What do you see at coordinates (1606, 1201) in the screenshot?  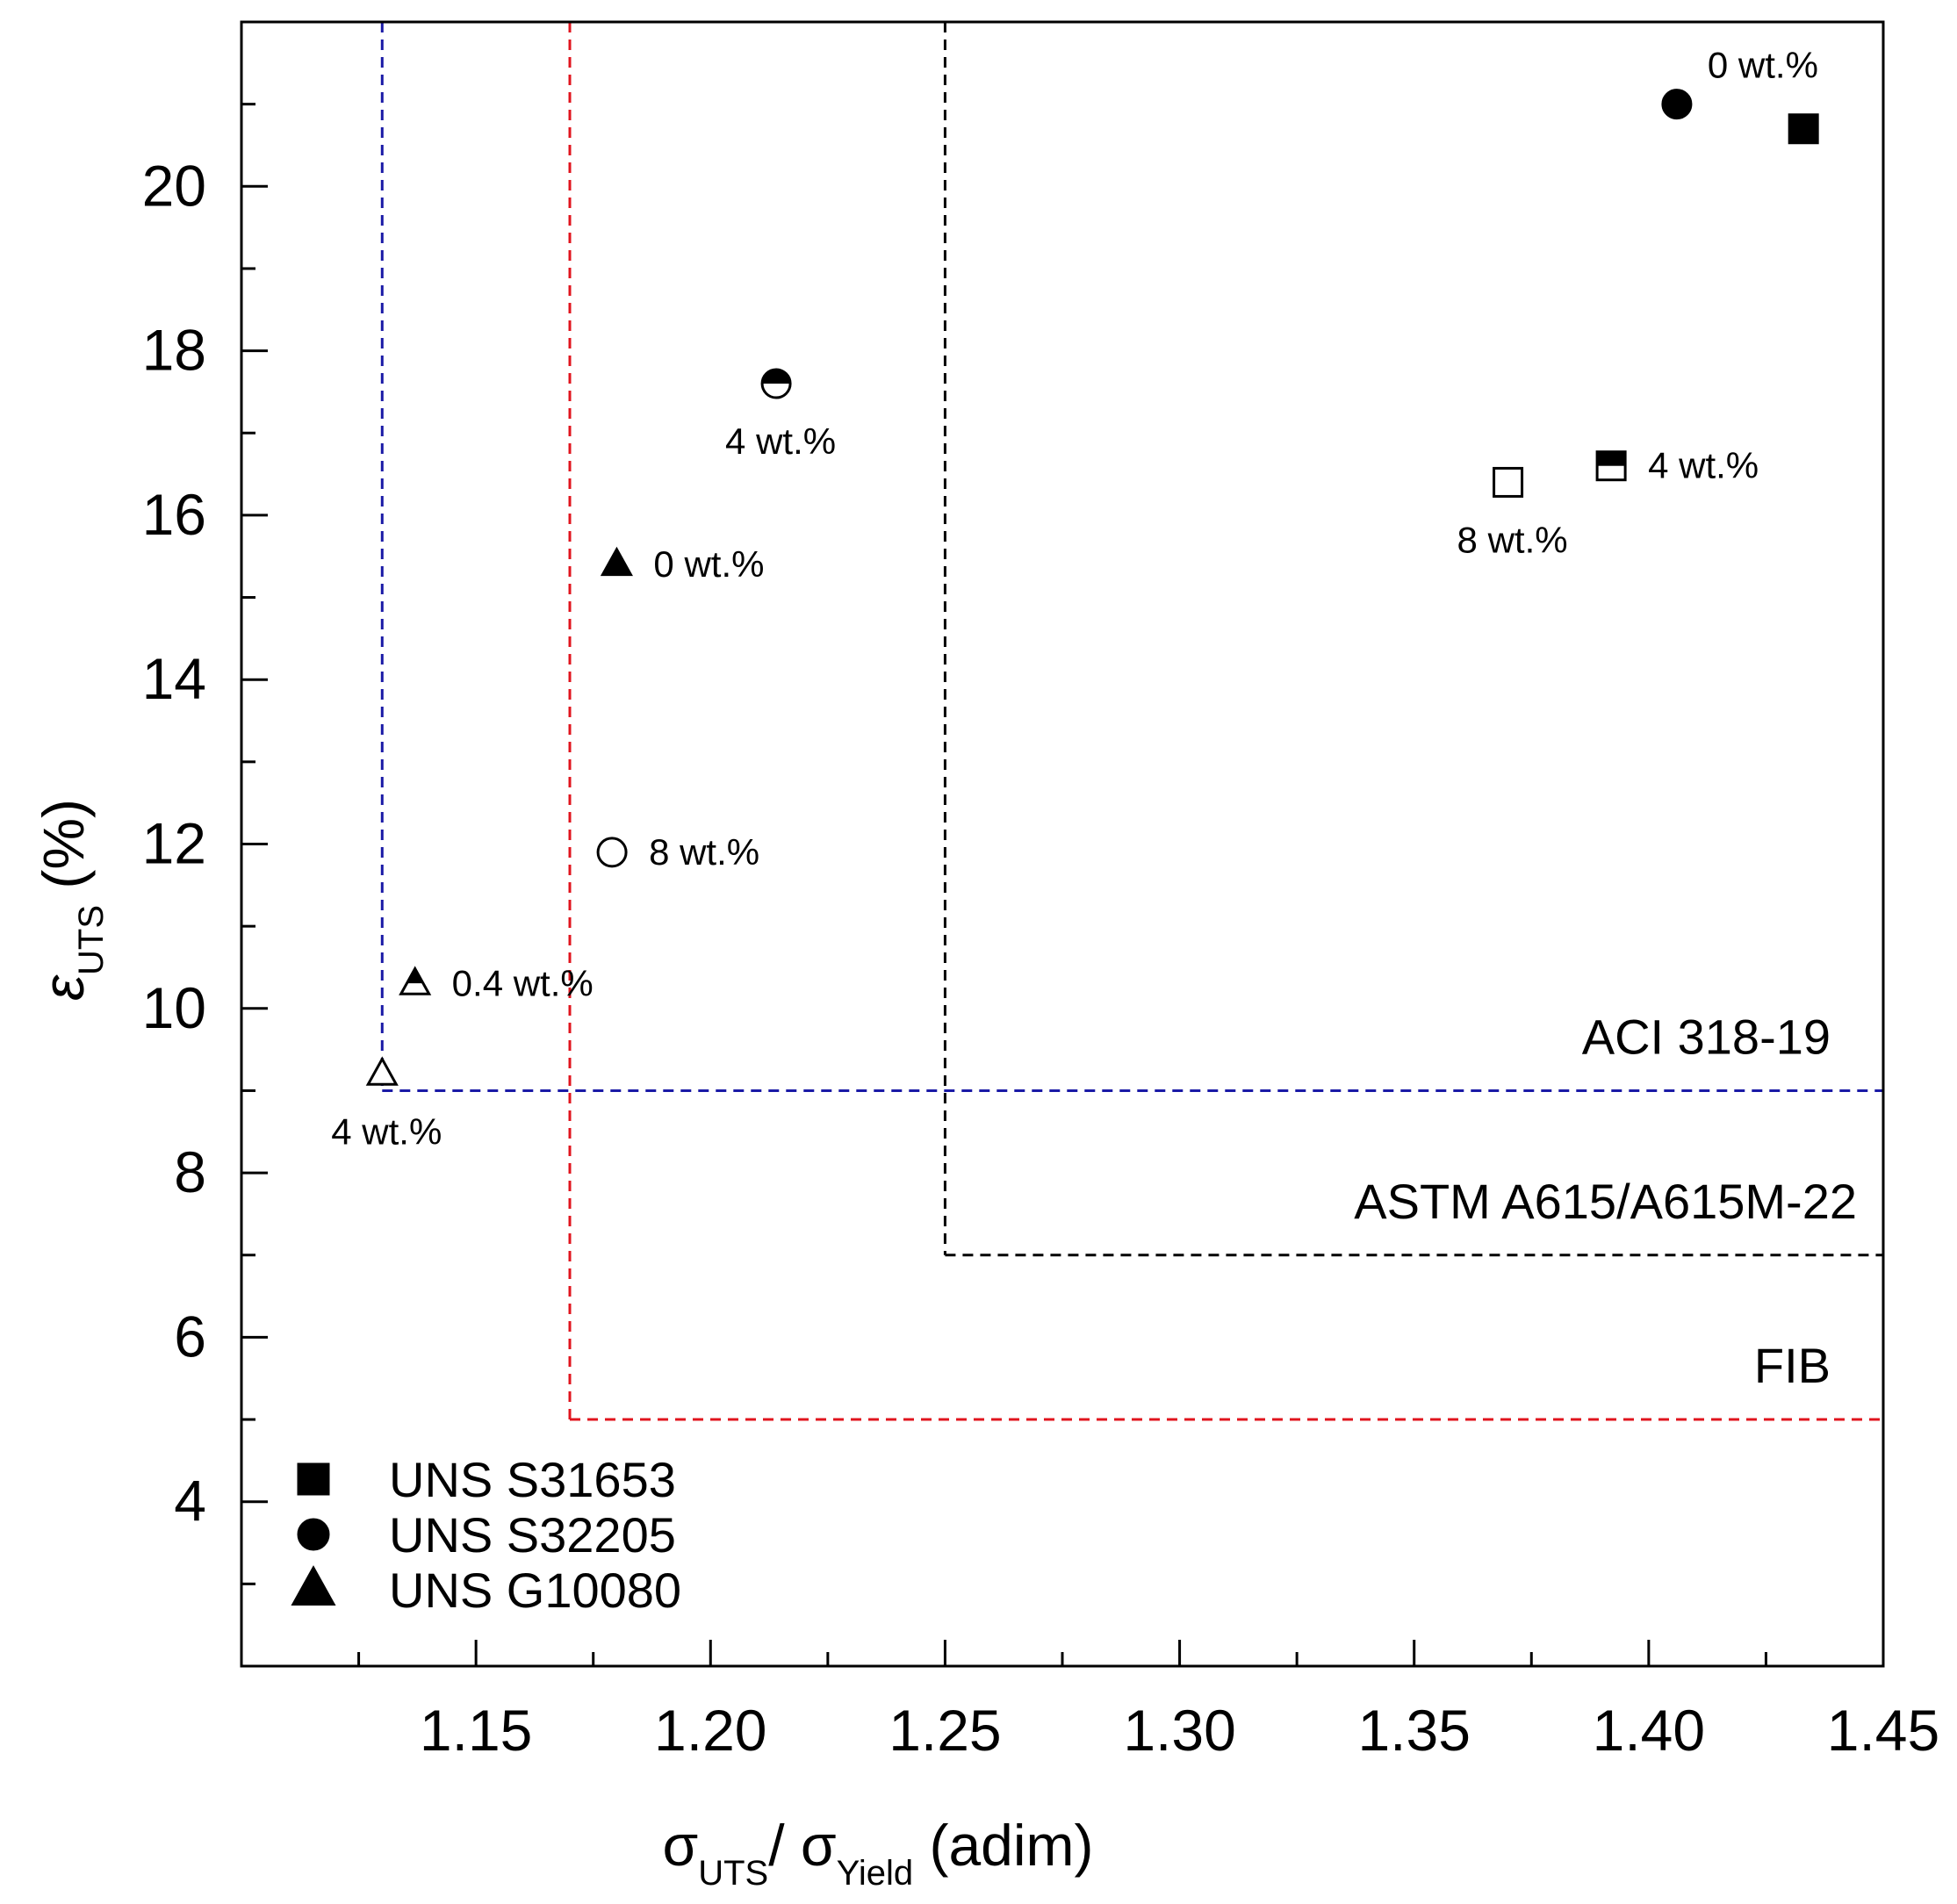 I see `astm-a615-a615m-22-label: ASTM A615/A615M-22` at bounding box center [1606, 1201].